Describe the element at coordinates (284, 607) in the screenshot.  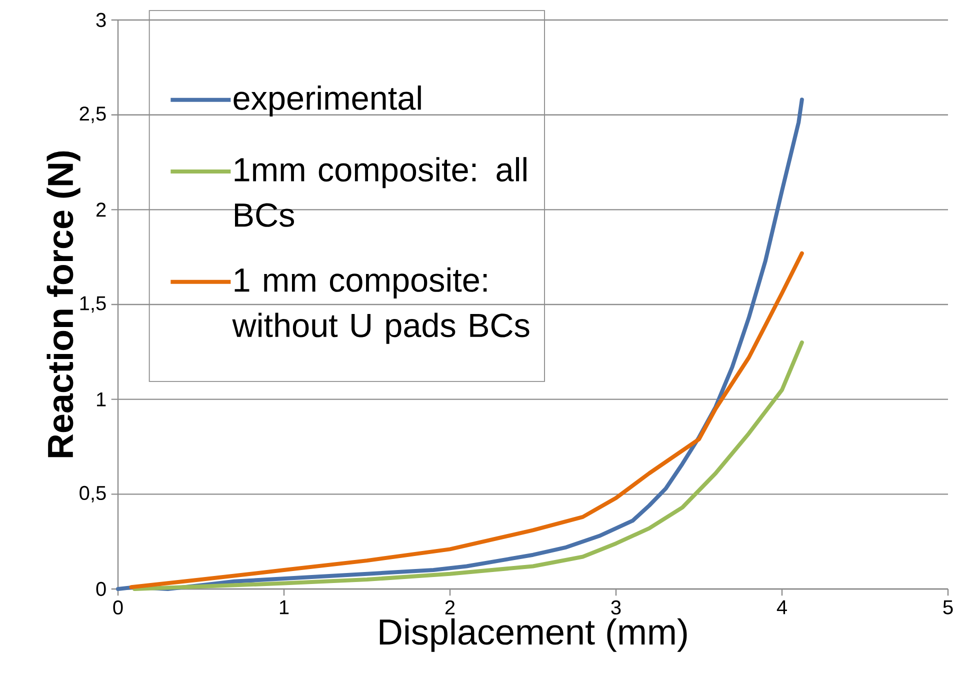
I see `x-tick-label: 1` at that location.